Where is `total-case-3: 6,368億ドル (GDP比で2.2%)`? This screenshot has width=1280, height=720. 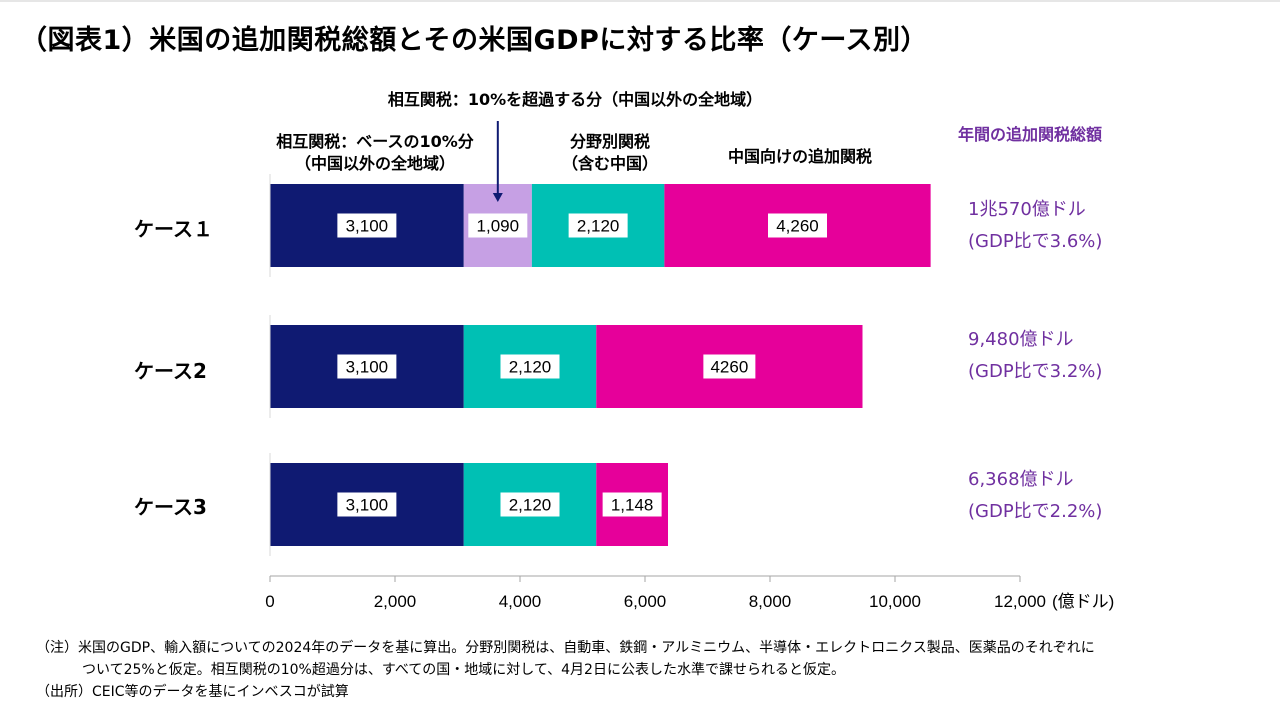
total-case-3: 6,368億ドル (GDP比で2.2%) is located at coordinates (1035, 496).